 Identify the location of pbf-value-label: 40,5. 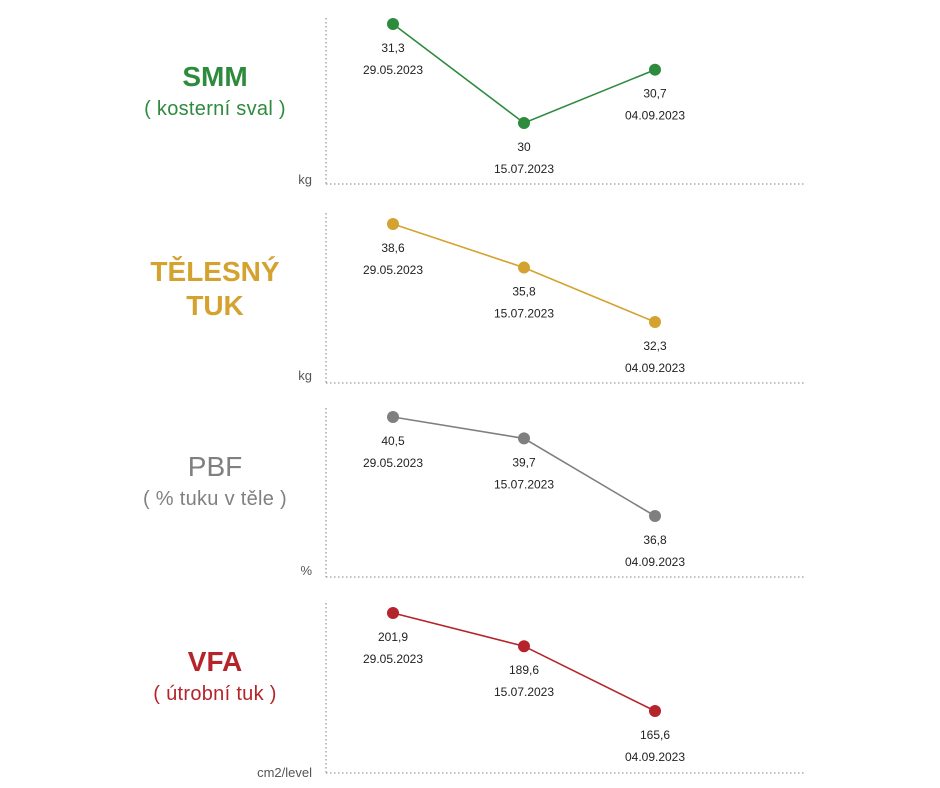
(393, 441).